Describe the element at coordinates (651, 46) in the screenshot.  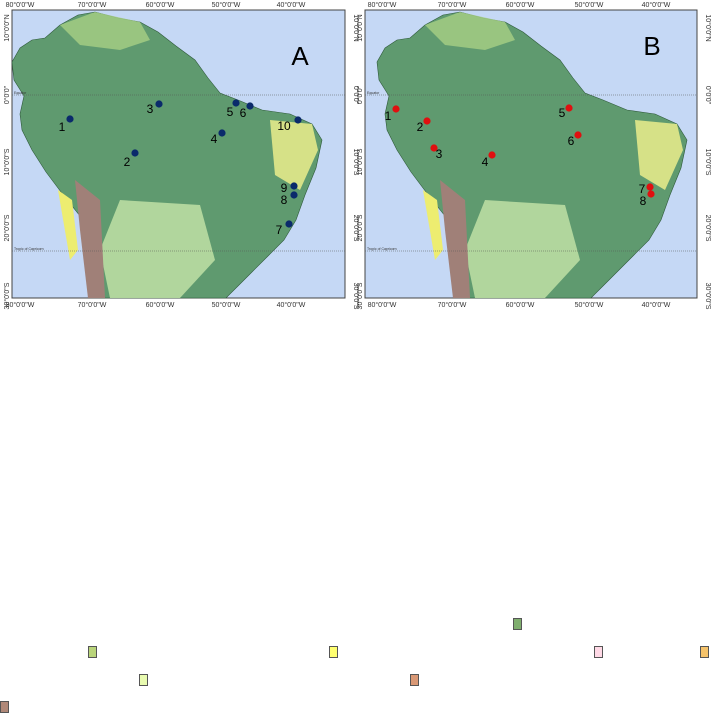
I see `panel-letter: B` at that location.